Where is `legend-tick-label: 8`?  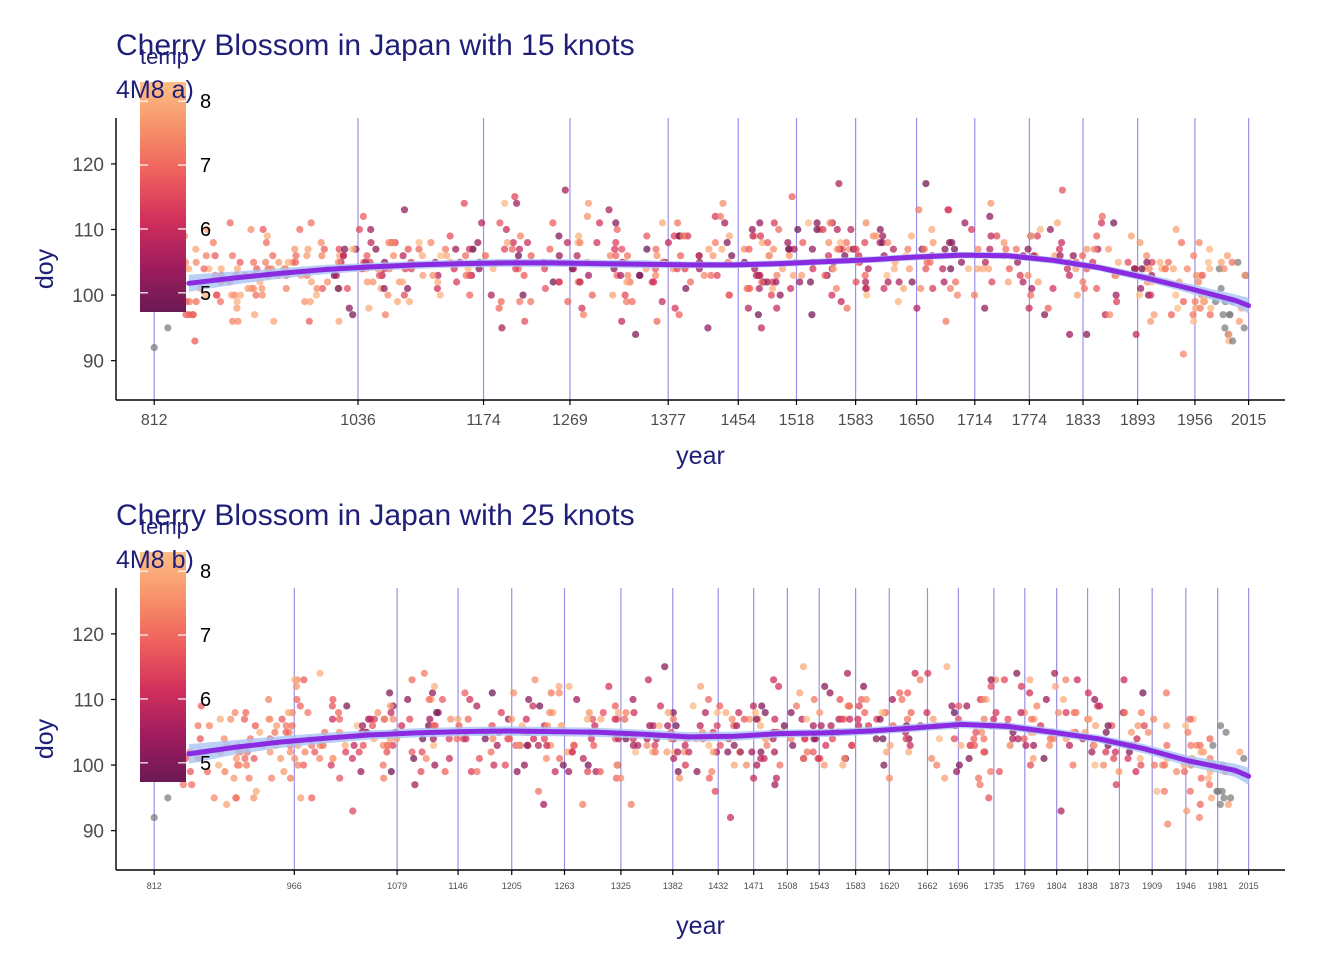
legend-tick-label: 8 is located at coordinates (205, 572).